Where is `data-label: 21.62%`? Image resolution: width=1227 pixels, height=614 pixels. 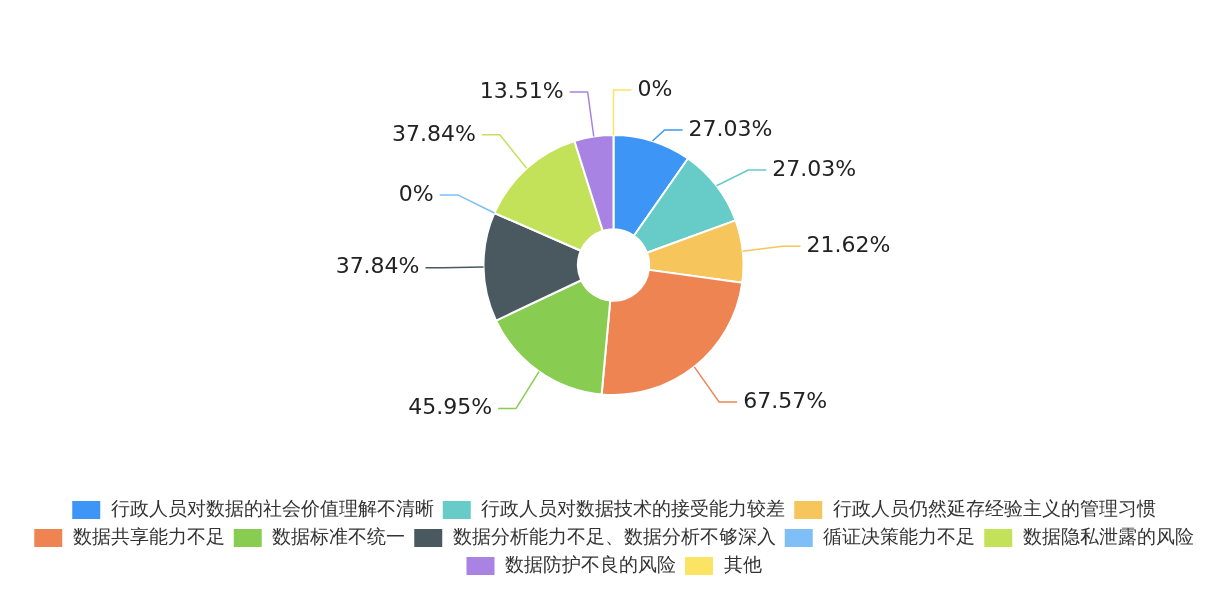 data-label: 21.62% is located at coordinates (848, 245).